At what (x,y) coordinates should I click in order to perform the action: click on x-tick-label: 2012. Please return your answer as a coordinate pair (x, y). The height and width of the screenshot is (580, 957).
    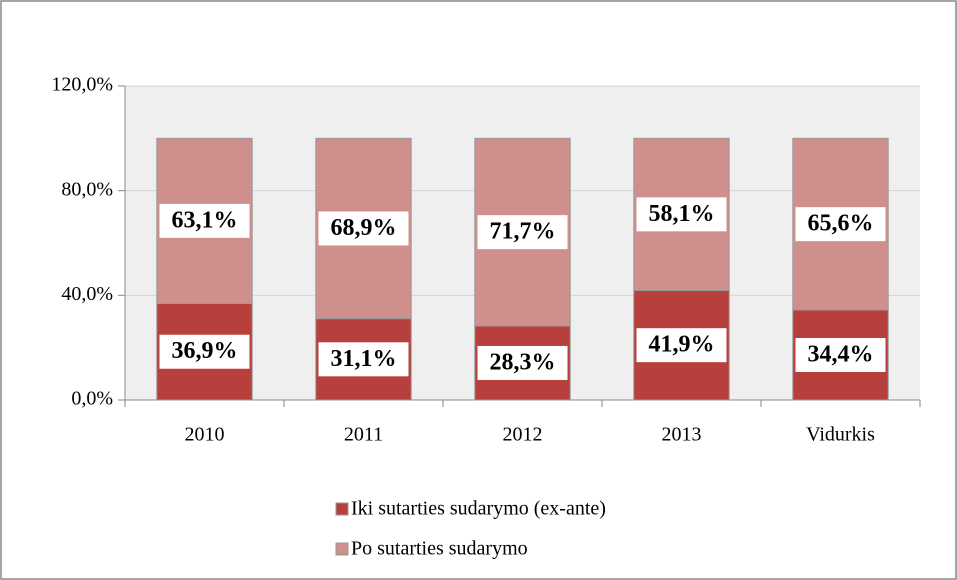
    Looking at the image, I should click on (523, 435).